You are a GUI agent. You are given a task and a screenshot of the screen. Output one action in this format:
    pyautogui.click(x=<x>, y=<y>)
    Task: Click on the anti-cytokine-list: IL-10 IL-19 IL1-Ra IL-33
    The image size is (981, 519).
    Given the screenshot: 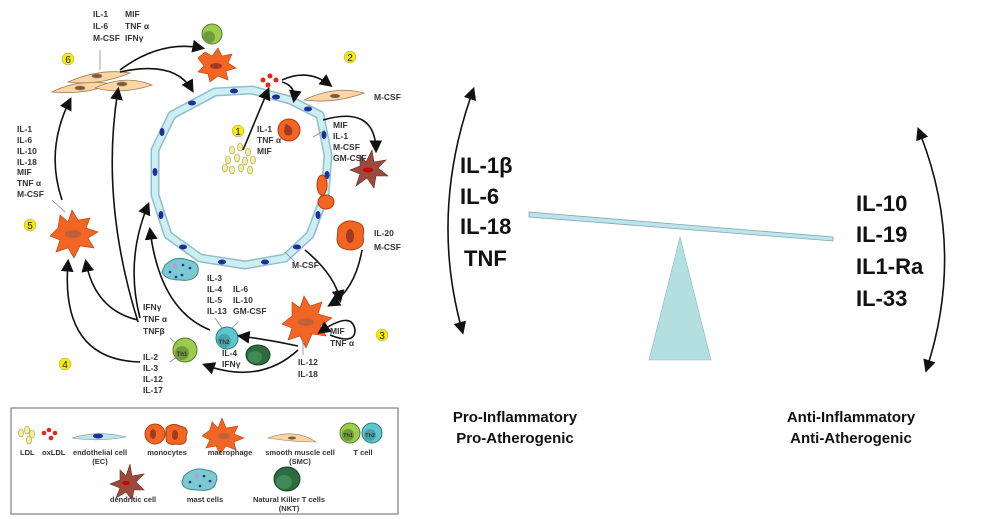 What is the action you would take?
    pyautogui.click(x=890, y=251)
    